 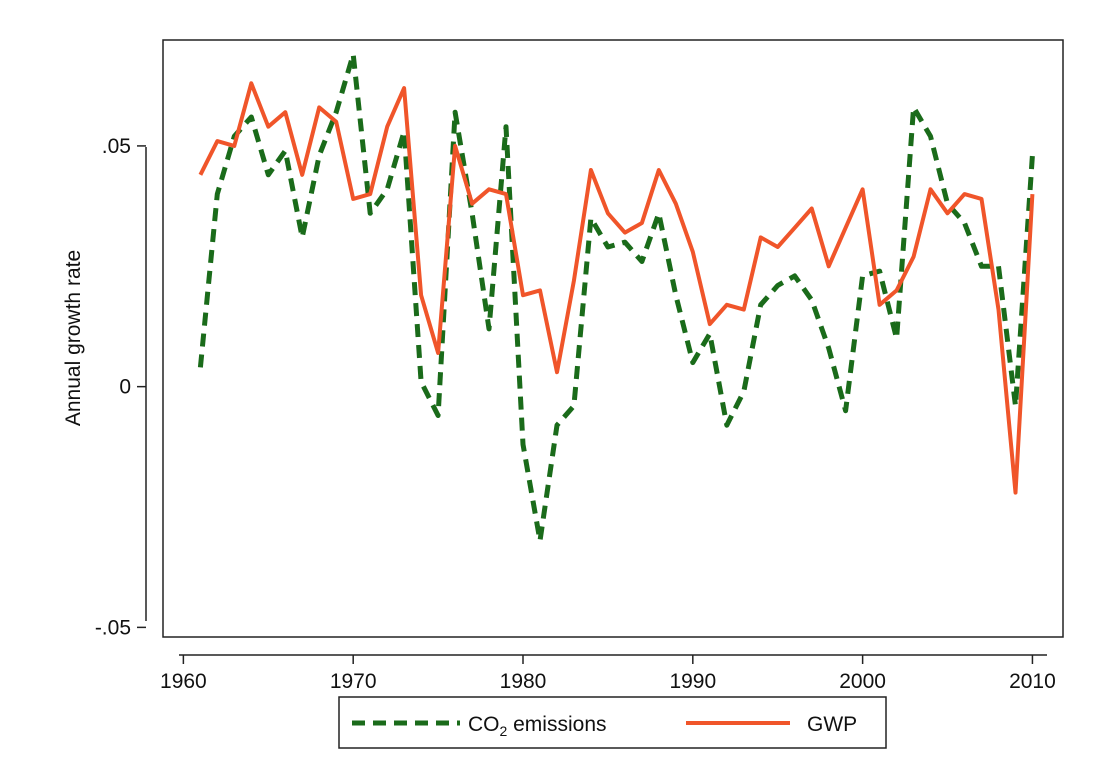 What do you see at coordinates (537, 726) in the screenshot?
I see `legend-co2-label: CO2 emissions` at bounding box center [537, 726].